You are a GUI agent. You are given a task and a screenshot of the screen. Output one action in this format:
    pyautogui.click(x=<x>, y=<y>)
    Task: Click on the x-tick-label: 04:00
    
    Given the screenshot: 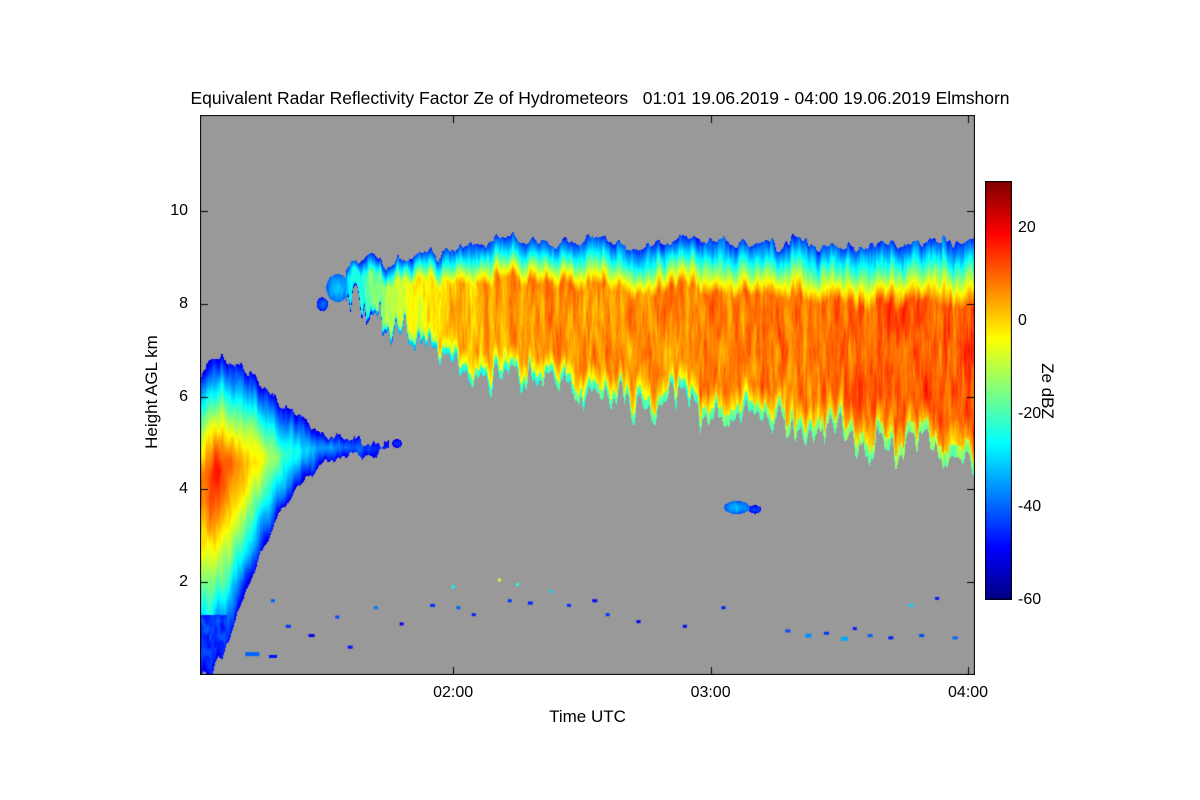 What is the action you would take?
    pyautogui.click(x=968, y=692)
    